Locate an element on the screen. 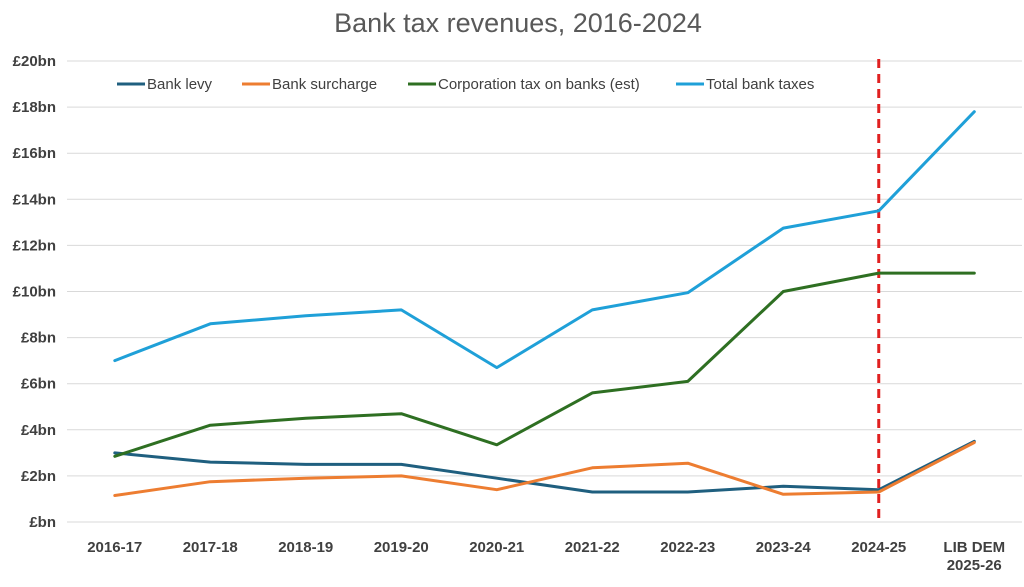  y-tick-label: £bn is located at coordinates (42, 522).